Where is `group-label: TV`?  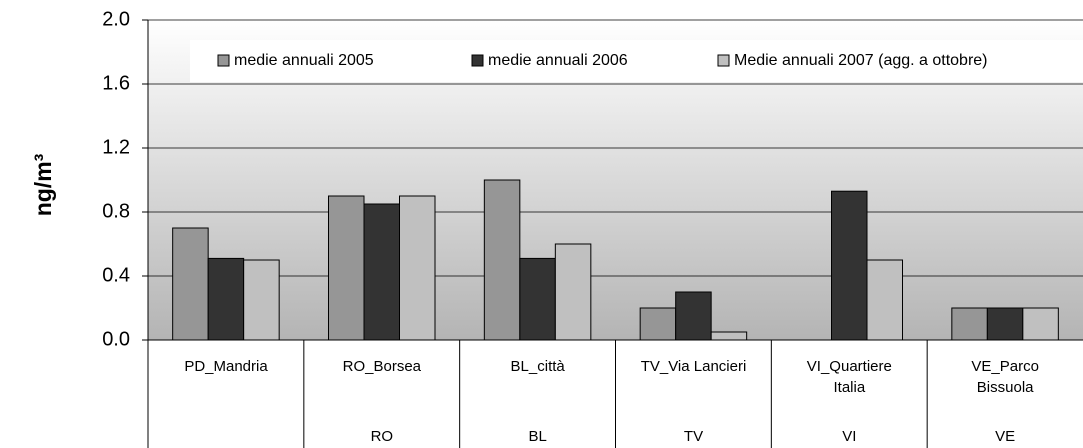 group-label: TV is located at coordinates (693, 436).